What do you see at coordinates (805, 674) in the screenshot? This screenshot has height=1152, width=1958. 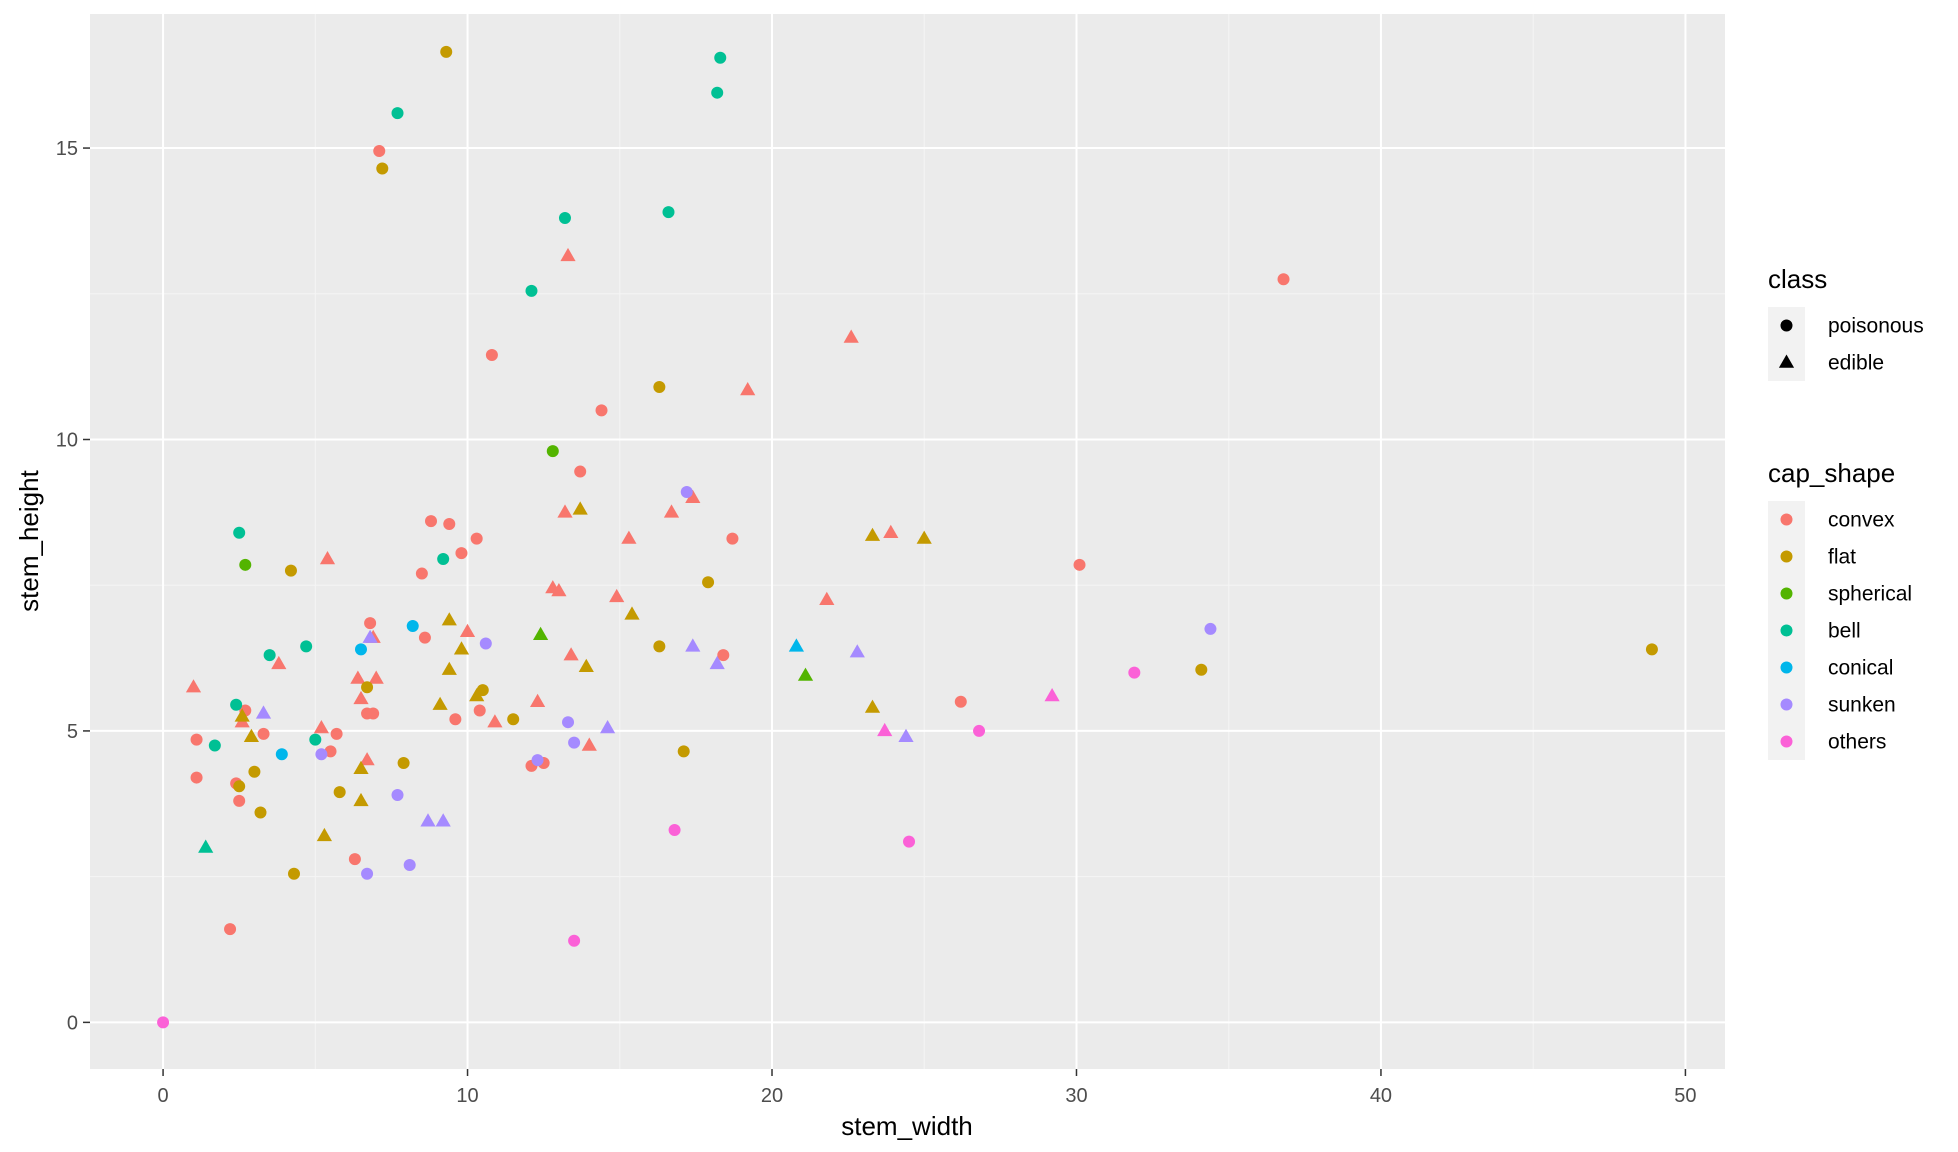 I see `data-point-edible-spherical` at bounding box center [805, 674].